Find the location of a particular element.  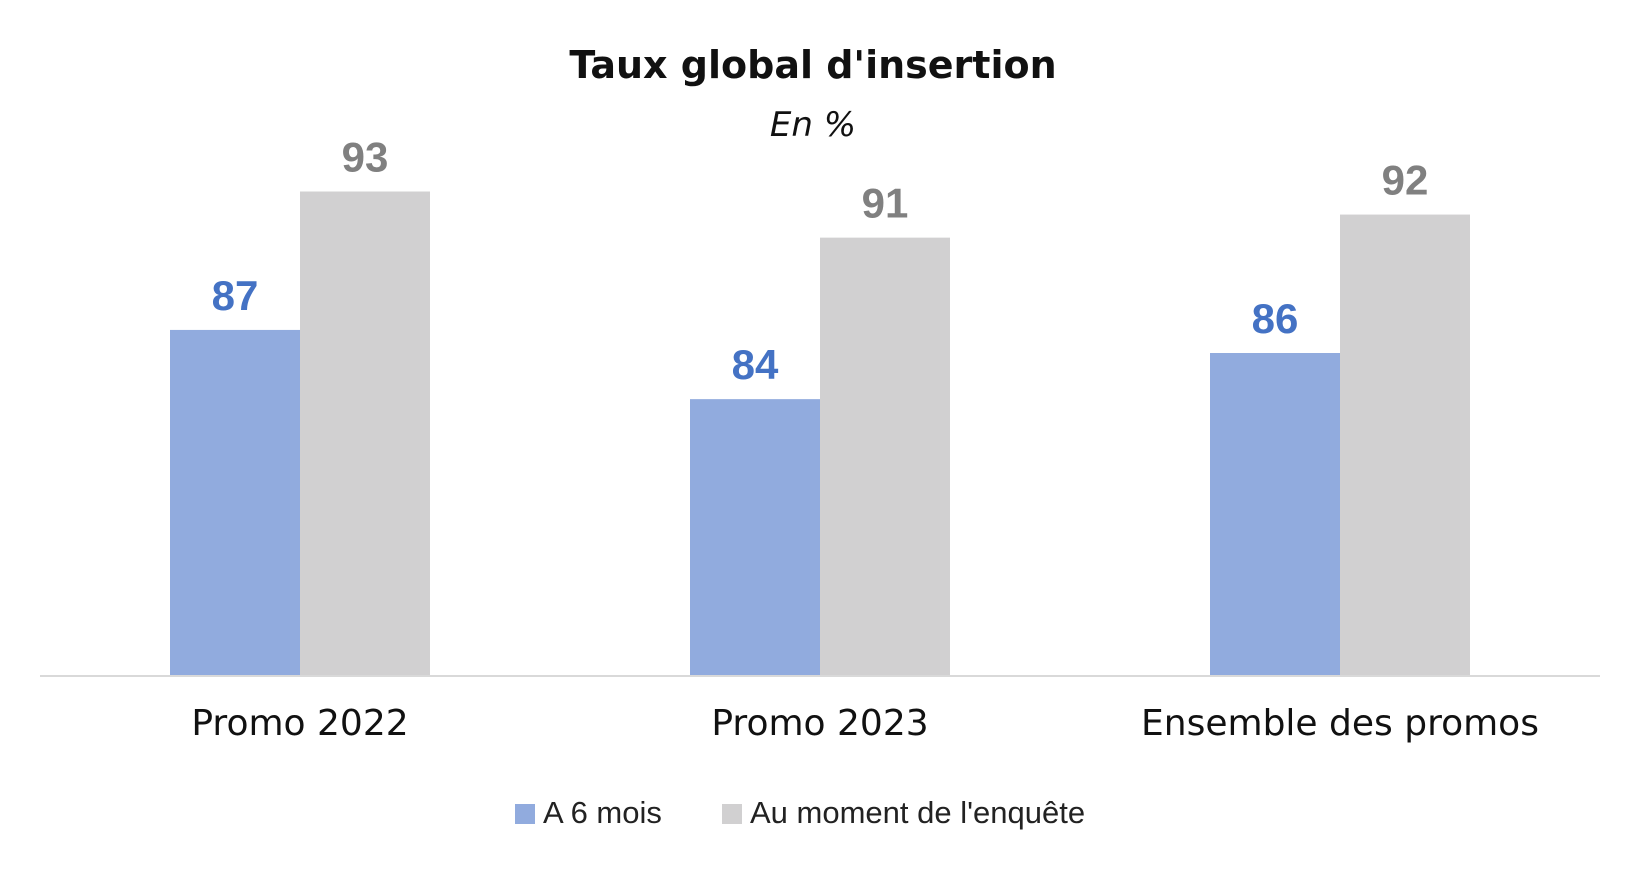

category-label: Promo 2023 is located at coordinates (819, 723).